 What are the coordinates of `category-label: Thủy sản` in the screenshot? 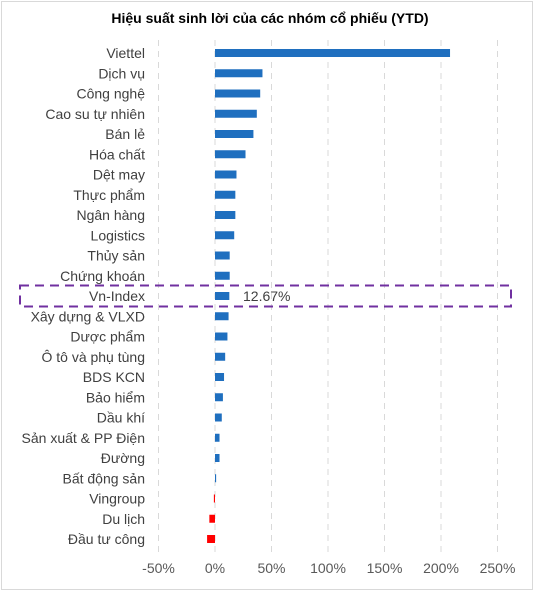 It's located at (116, 256).